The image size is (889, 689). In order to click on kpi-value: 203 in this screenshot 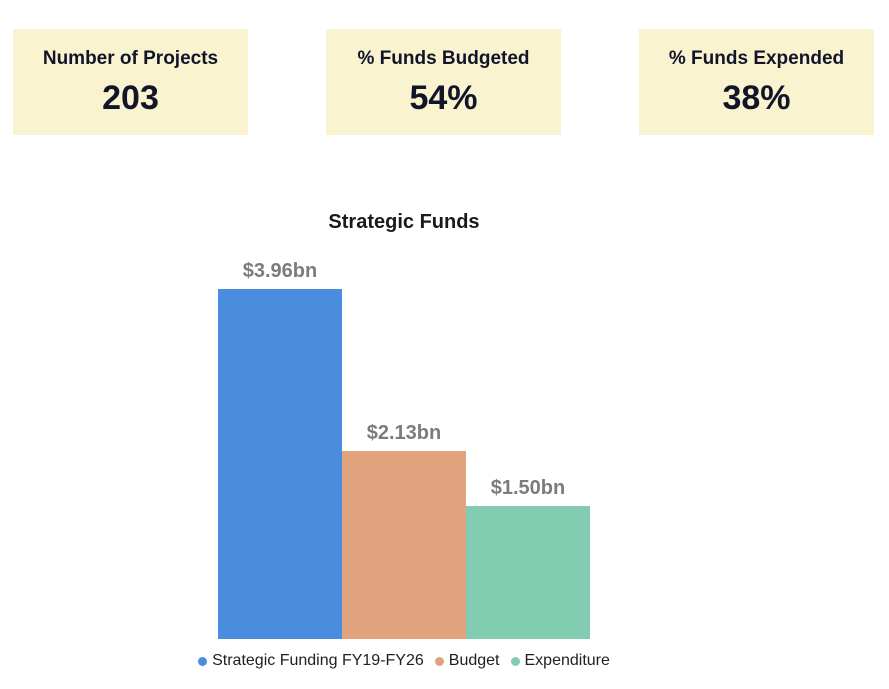, I will do `click(130, 98)`.